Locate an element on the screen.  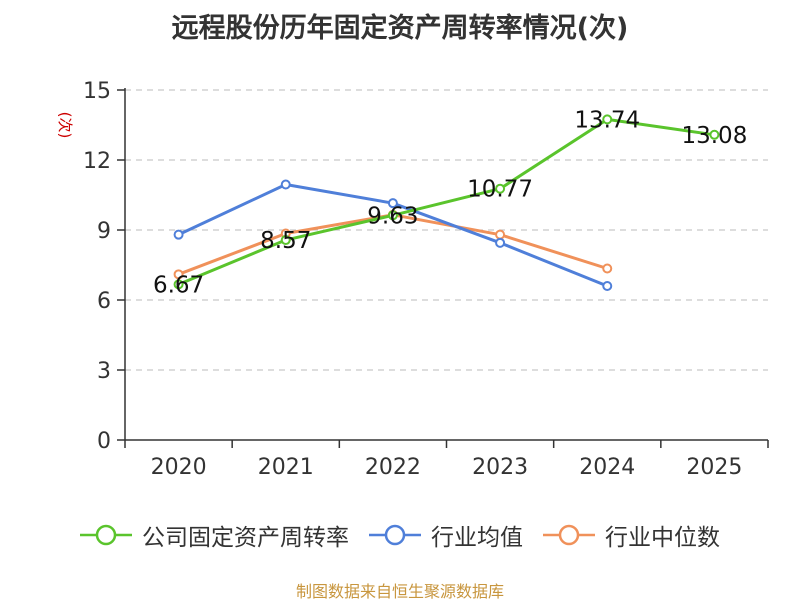
source-note: 制图数据来自恒生聚源数据库 is located at coordinates (399, 591).